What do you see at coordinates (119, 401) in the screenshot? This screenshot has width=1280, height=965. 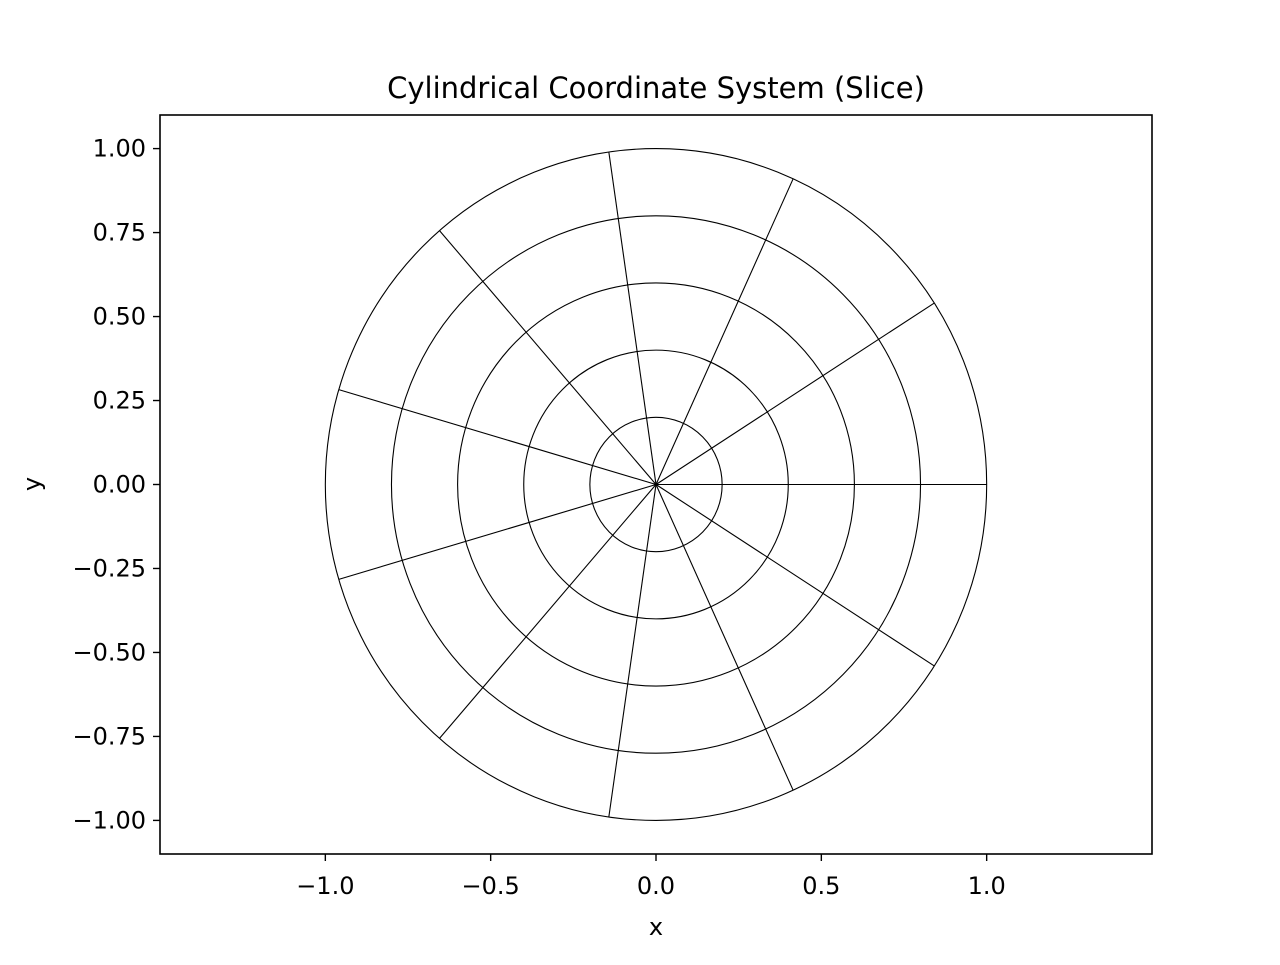 I see `y-tick-label: 0.25` at bounding box center [119, 401].